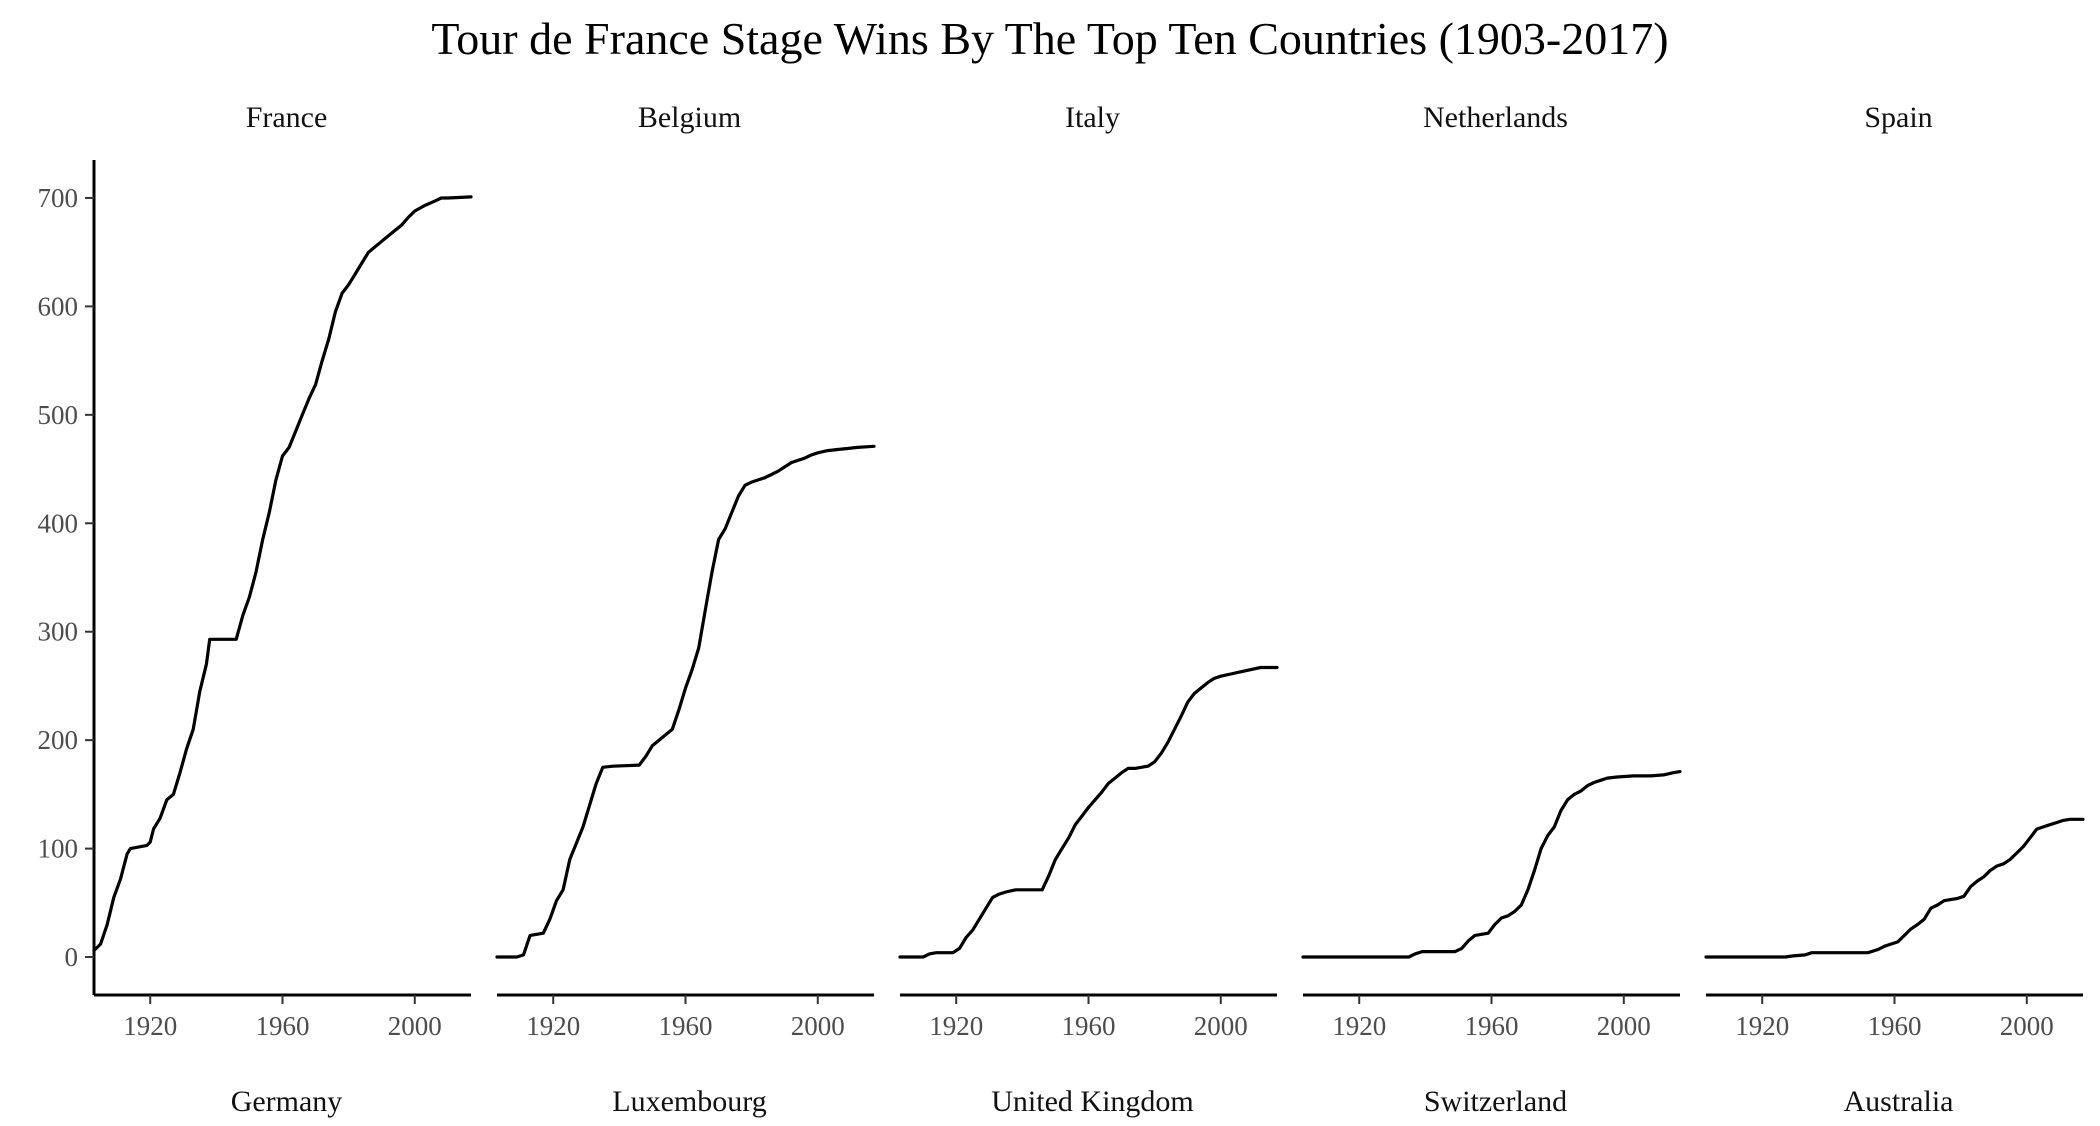  Describe the element at coordinates (1898, 117) in the screenshot. I see `facet-strip-label: Spain` at that location.